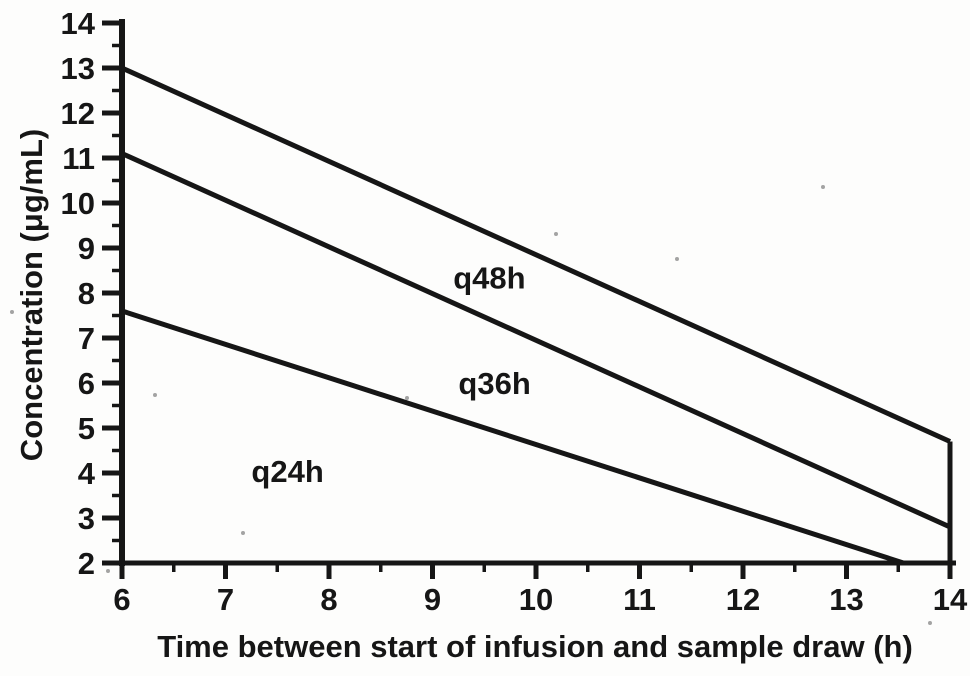 The image size is (970, 676). Describe the element at coordinates (287, 471) in the screenshot. I see `region-label-q24h: q24h` at that location.